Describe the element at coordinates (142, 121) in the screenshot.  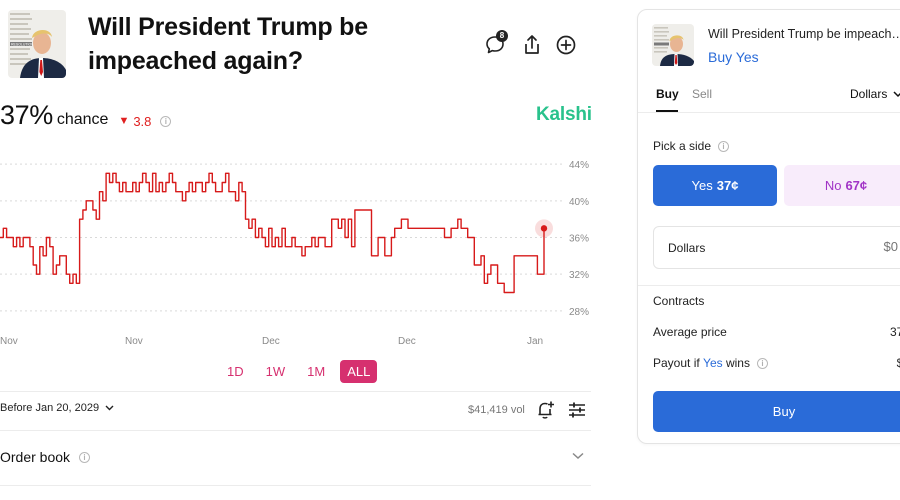
I see `chance-change-value: 3.8` at that location.